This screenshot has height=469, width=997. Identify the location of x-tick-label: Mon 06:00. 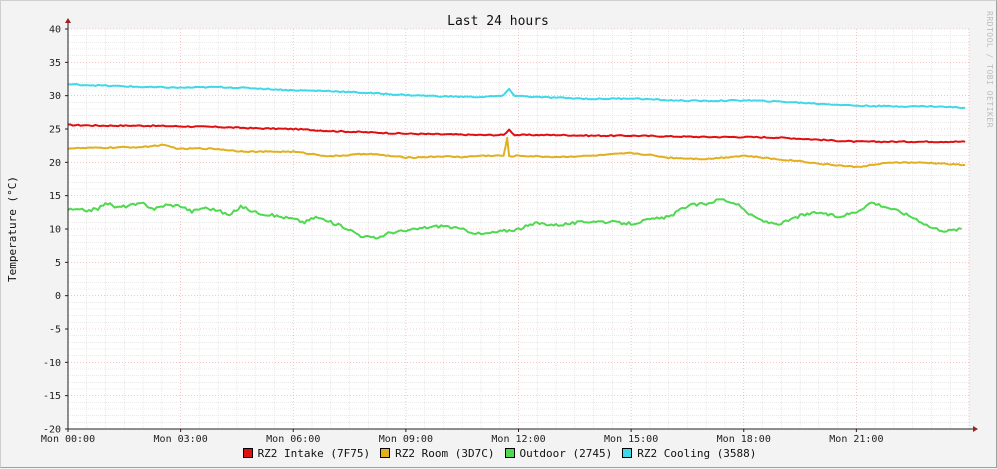
(293, 439).